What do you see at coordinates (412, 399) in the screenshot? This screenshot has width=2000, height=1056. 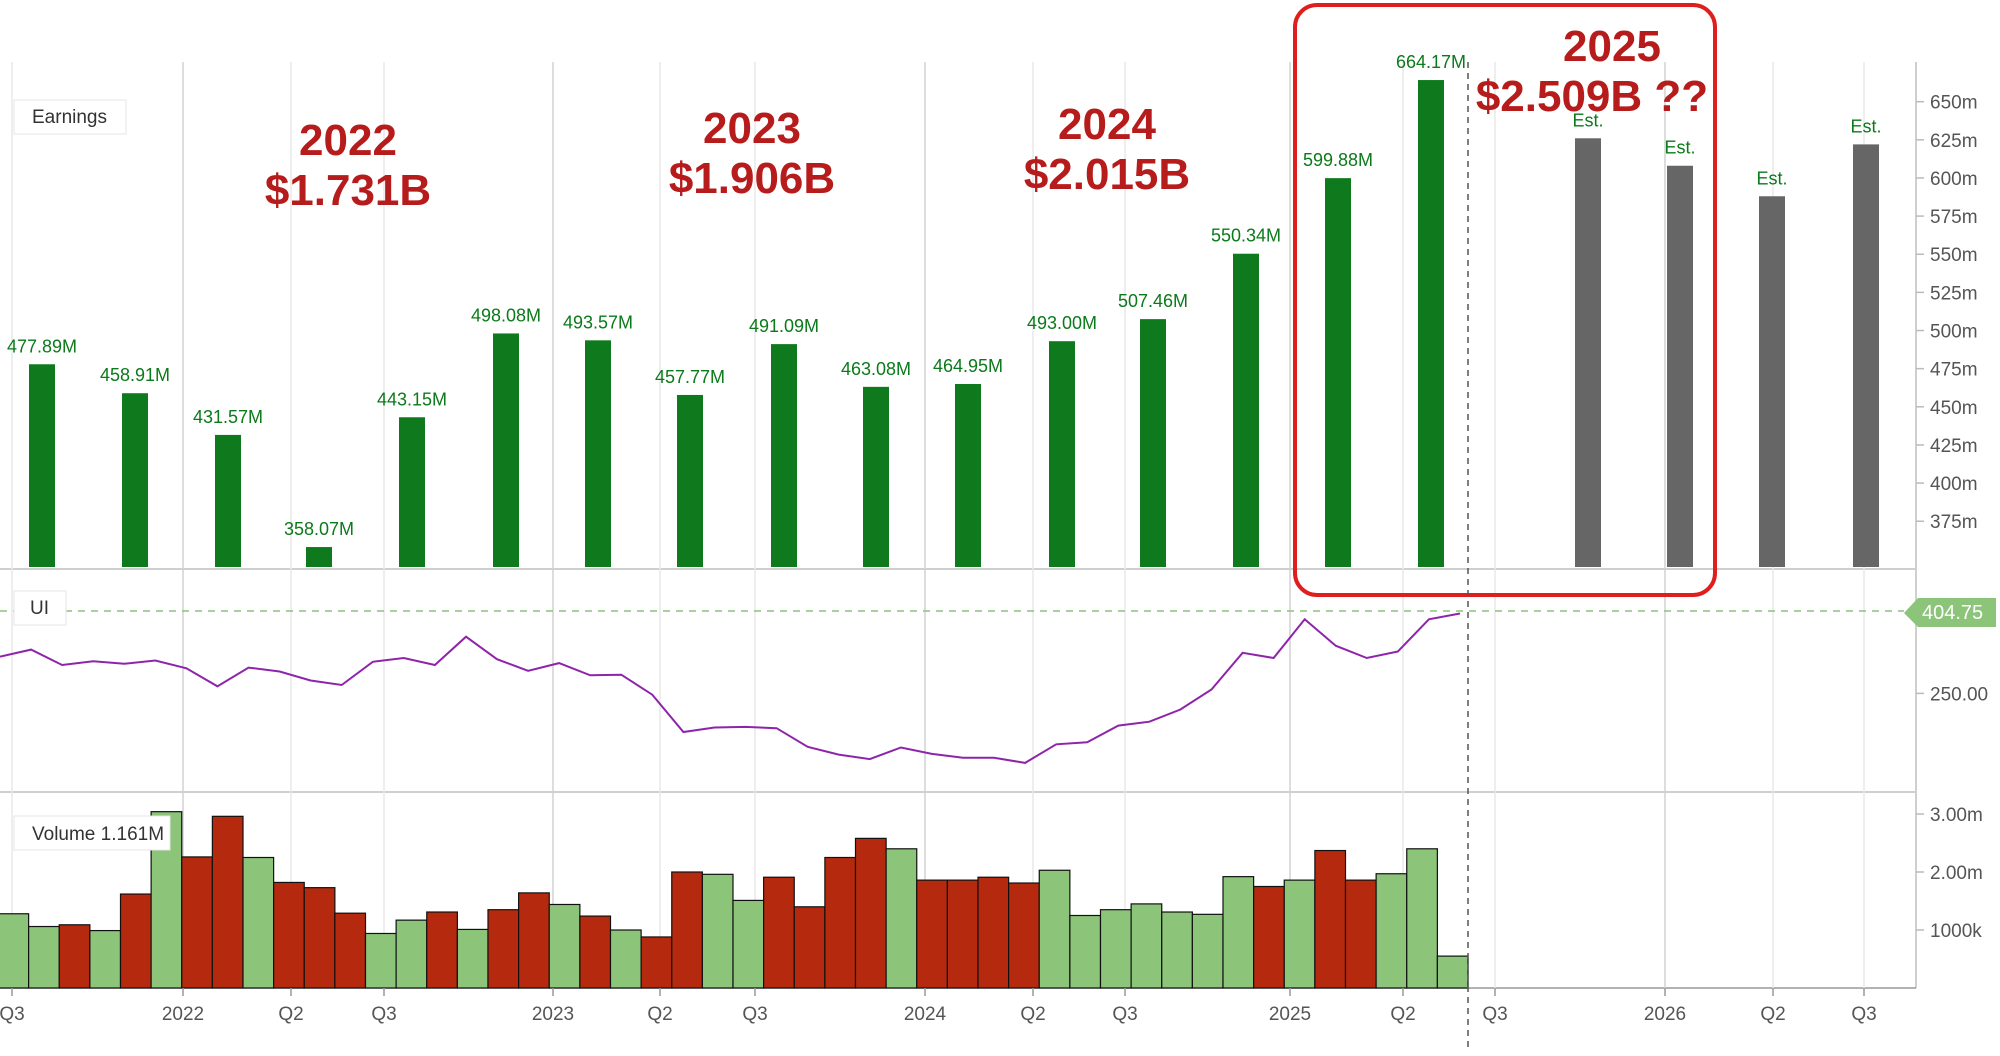 I see `earnings-value-label: 443.15M` at bounding box center [412, 399].